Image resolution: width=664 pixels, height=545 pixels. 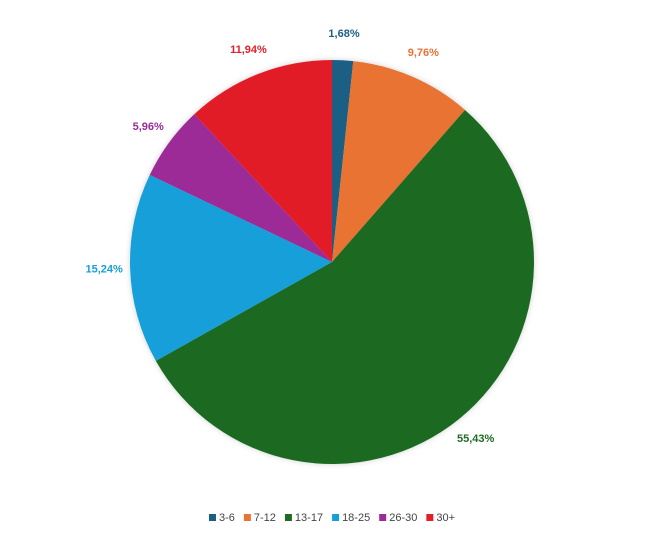 I want to click on value-label: 5,96%, so click(x=148, y=127).